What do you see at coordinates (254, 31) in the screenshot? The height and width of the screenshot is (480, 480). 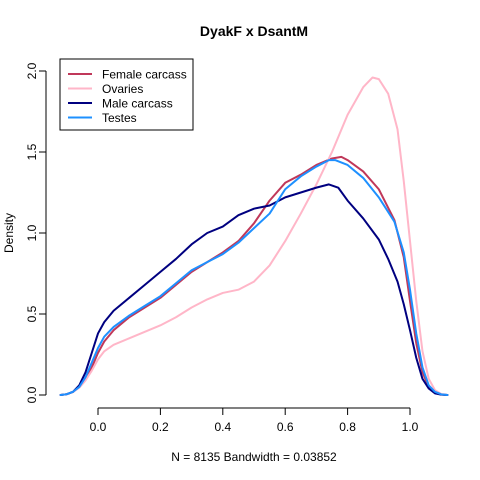 I see `chart-title: DyakF x DsantM` at bounding box center [254, 31].